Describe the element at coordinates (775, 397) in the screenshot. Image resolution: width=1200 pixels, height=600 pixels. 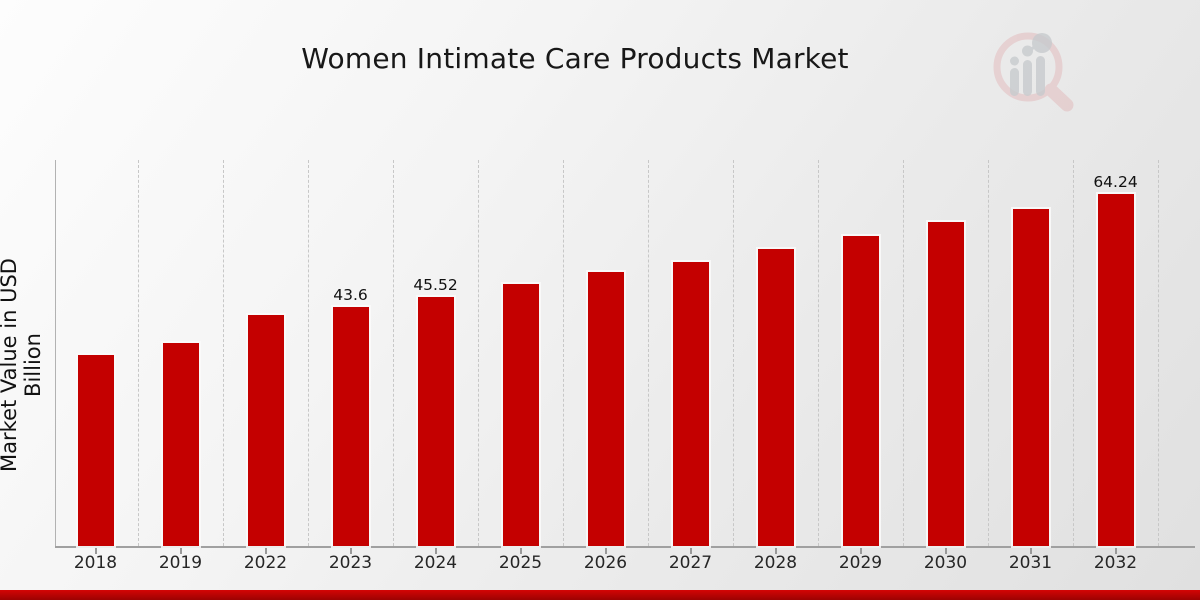
I see `bar-2028` at that location.